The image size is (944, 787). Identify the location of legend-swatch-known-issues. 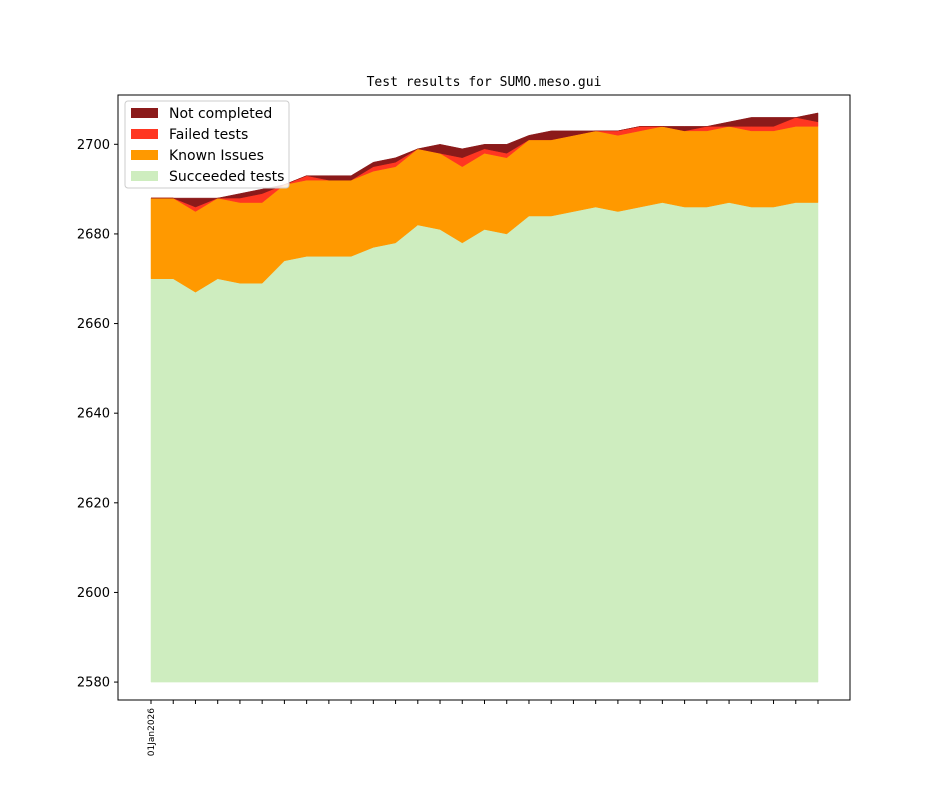
(144, 155).